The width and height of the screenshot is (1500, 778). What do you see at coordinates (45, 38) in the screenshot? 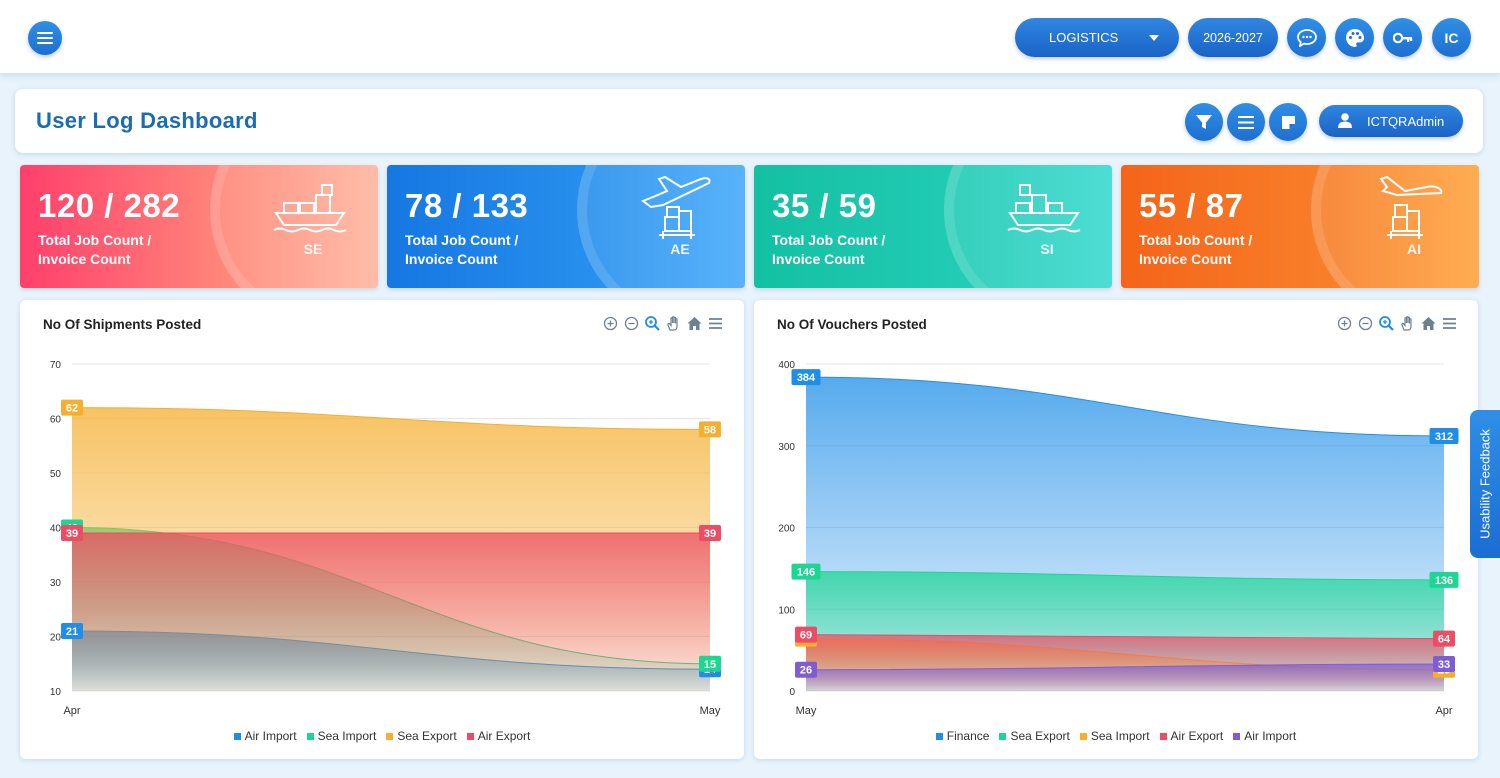
I see `menu-toggle-button` at bounding box center [45, 38].